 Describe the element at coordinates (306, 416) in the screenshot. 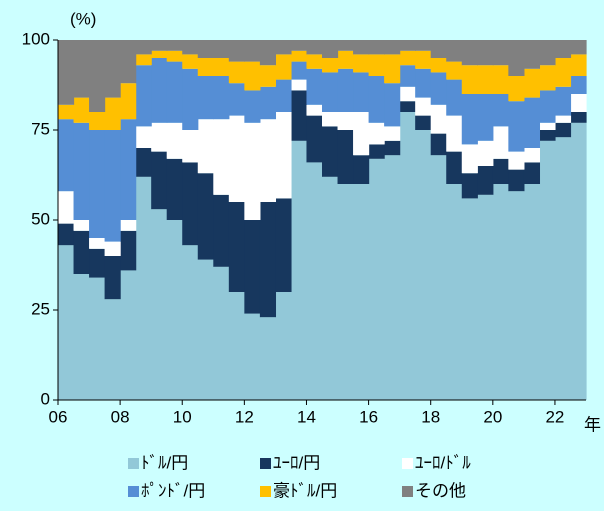

I see `x-tick-label: 14` at that location.